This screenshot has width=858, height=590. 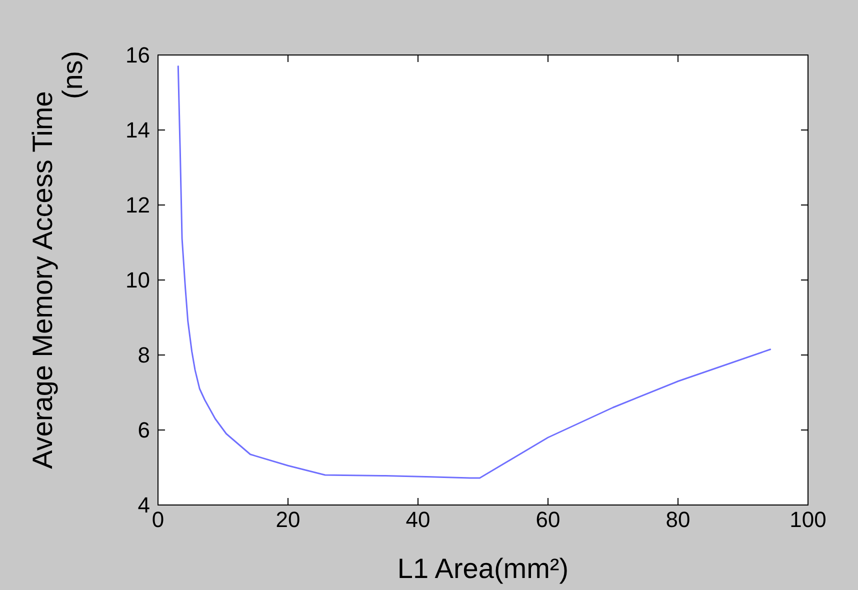 What do you see at coordinates (57, 259) in the screenshot?
I see `y-axis-title: Average Memory Access Time (ns)` at bounding box center [57, 259].